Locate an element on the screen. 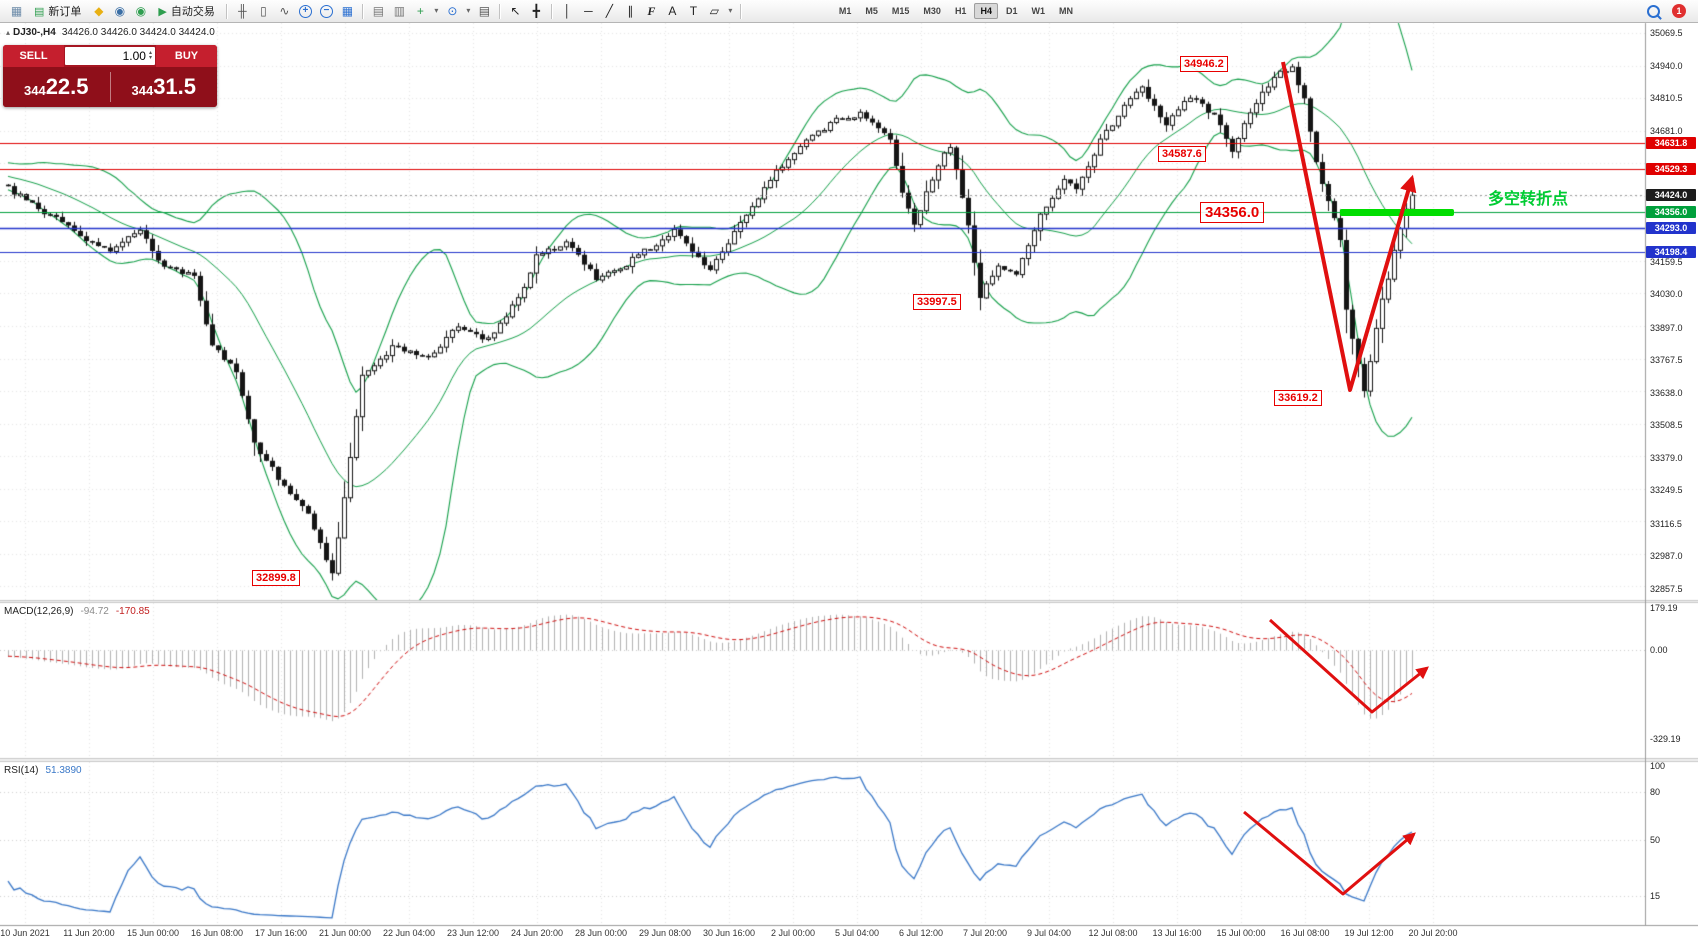 The height and width of the screenshot is (941, 1698). price-annotation-label: 33997.5 is located at coordinates (937, 302).